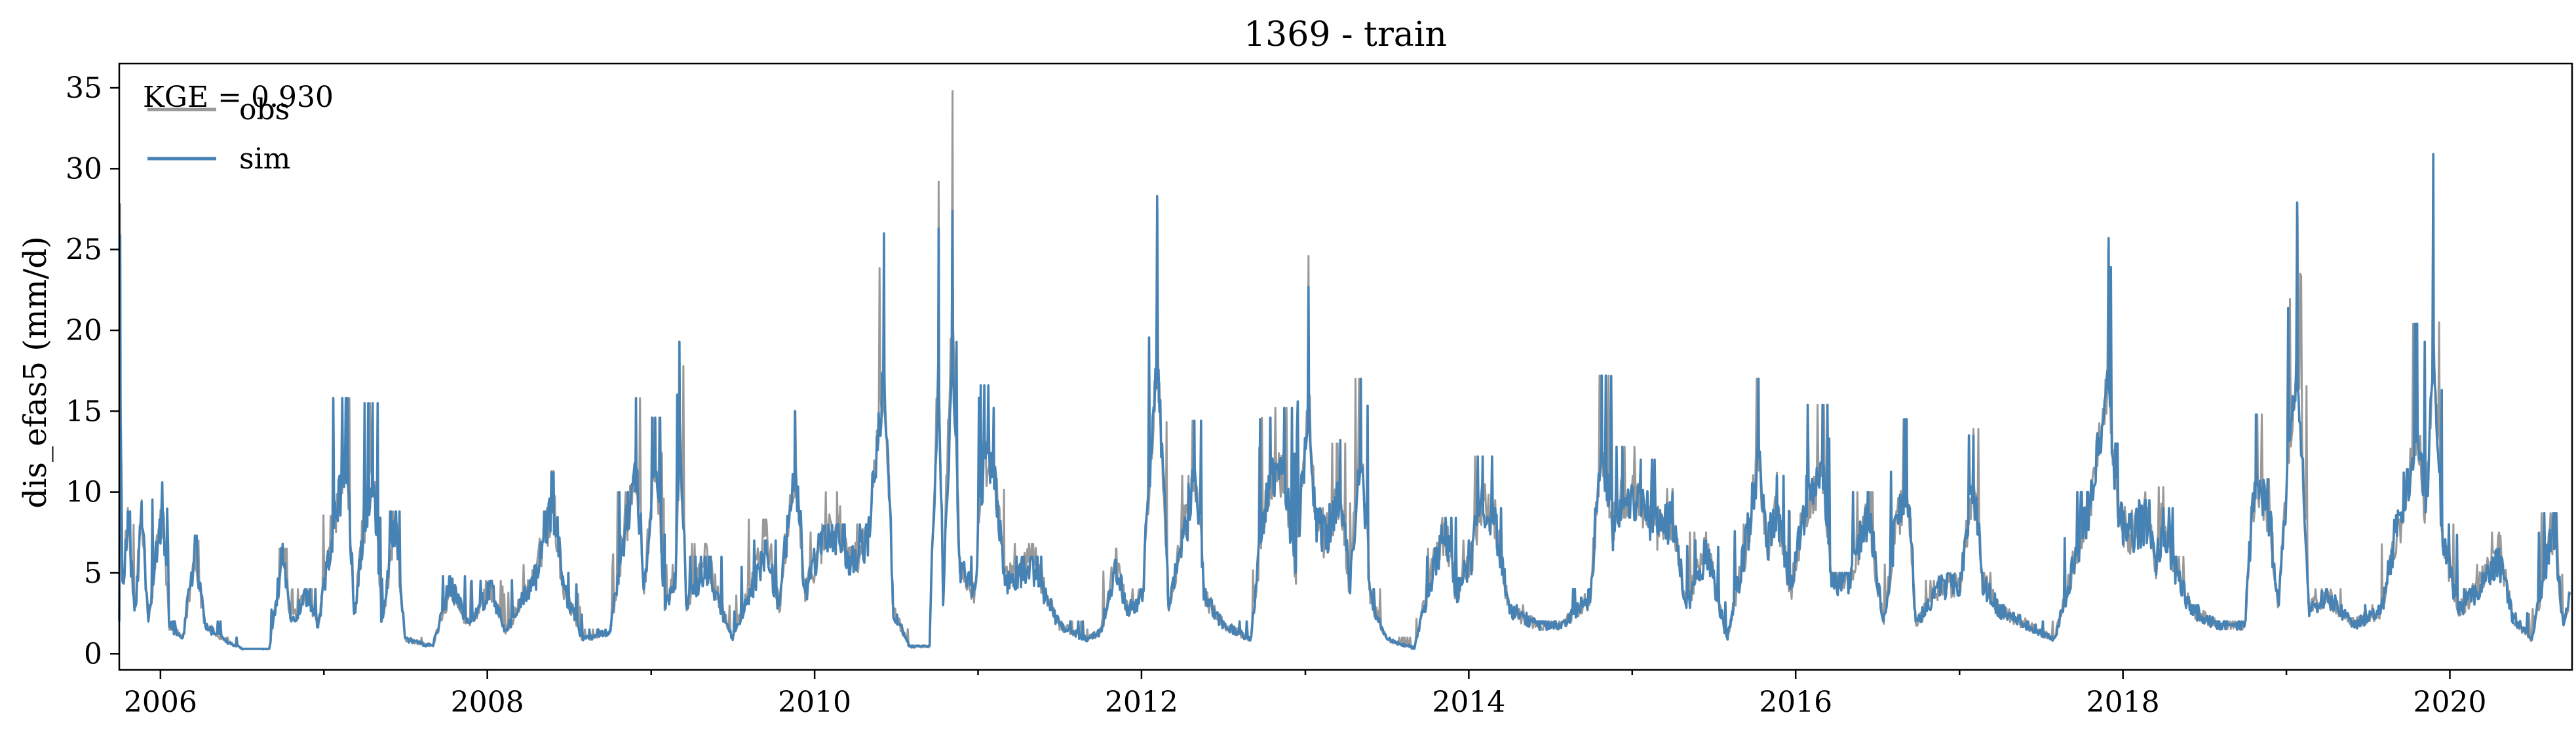 The image size is (2576, 742). What do you see at coordinates (160, 702) in the screenshot?
I see `x-tick-label: 2006` at bounding box center [160, 702].